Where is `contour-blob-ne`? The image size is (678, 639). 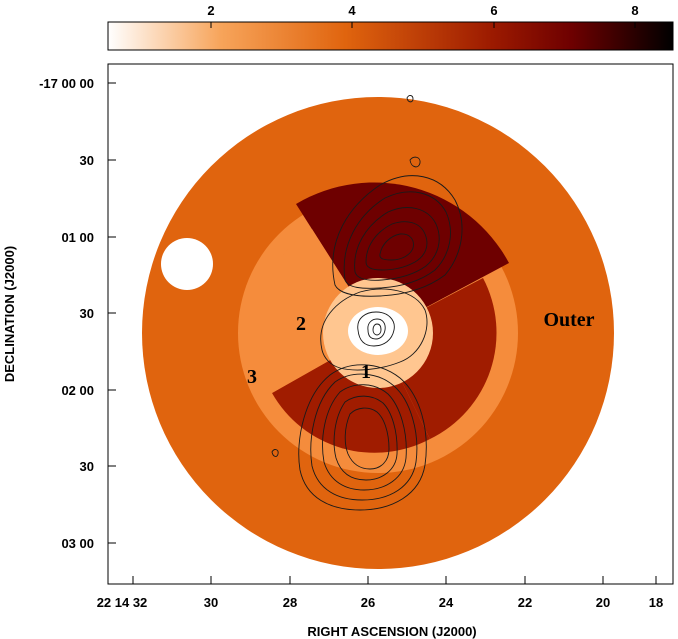
contour-blob-ne is located at coordinates (415, 162).